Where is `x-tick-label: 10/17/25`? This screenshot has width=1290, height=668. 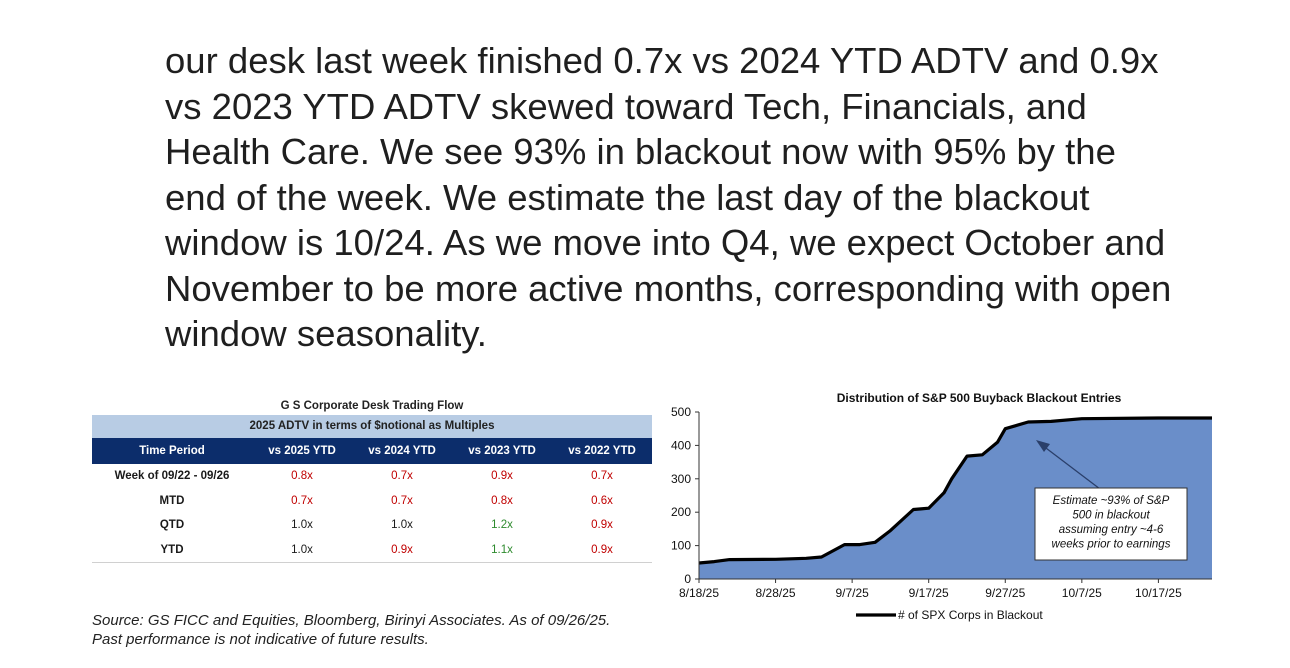
x-tick-label: 10/17/25 is located at coordinates (1158, 593).